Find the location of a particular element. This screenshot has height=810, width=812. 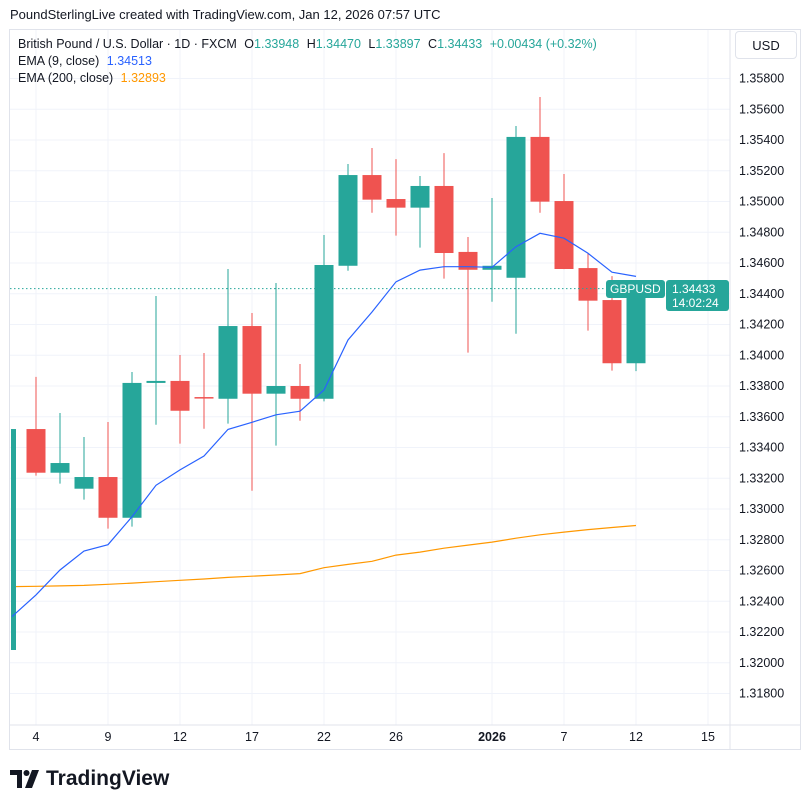

y-tick-label: 1.35400 is located at coordinates (761, 140).